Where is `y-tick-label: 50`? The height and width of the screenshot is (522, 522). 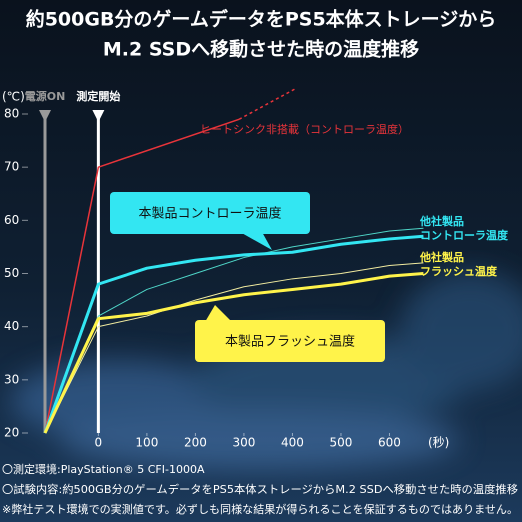 y-tick-label: 50 is located at coordinates (11, 273).